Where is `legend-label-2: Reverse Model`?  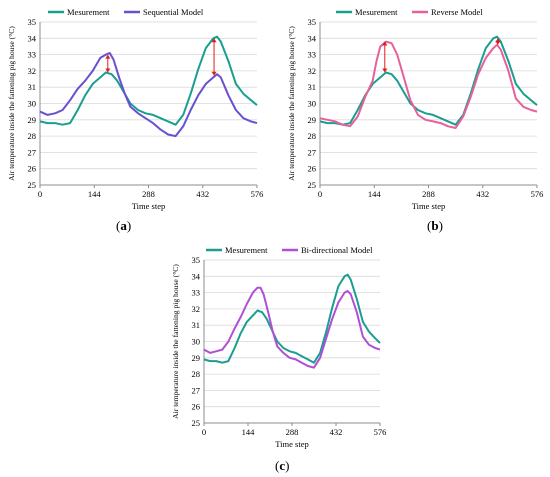 legend-label-2: Reverse Model is located at coordinates (457, 12).